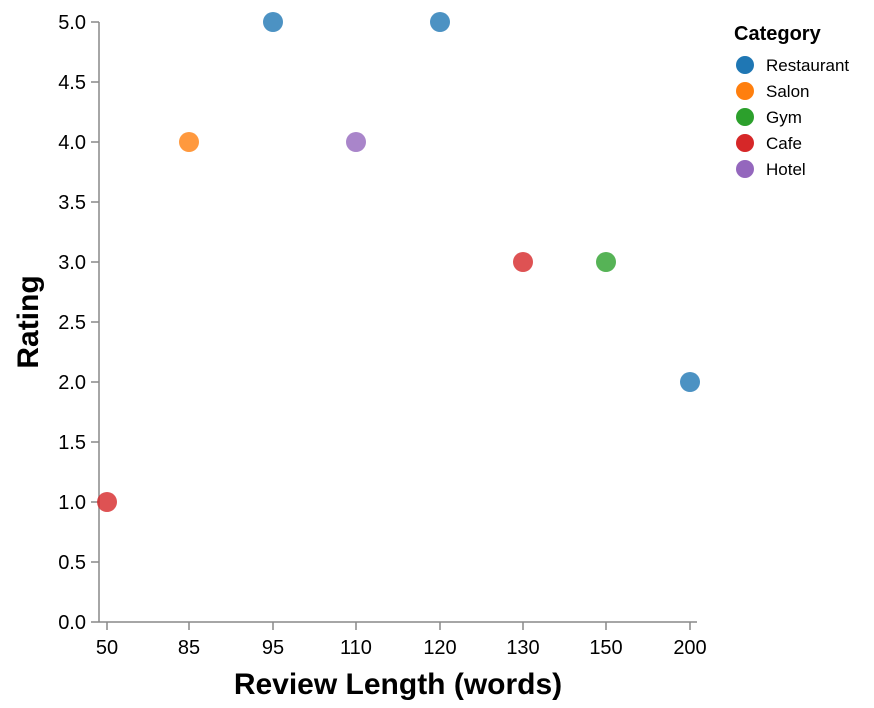 This screenshot has width=874, height=708. I want to click on y-tick-label: 1.5, so click(72, 443).